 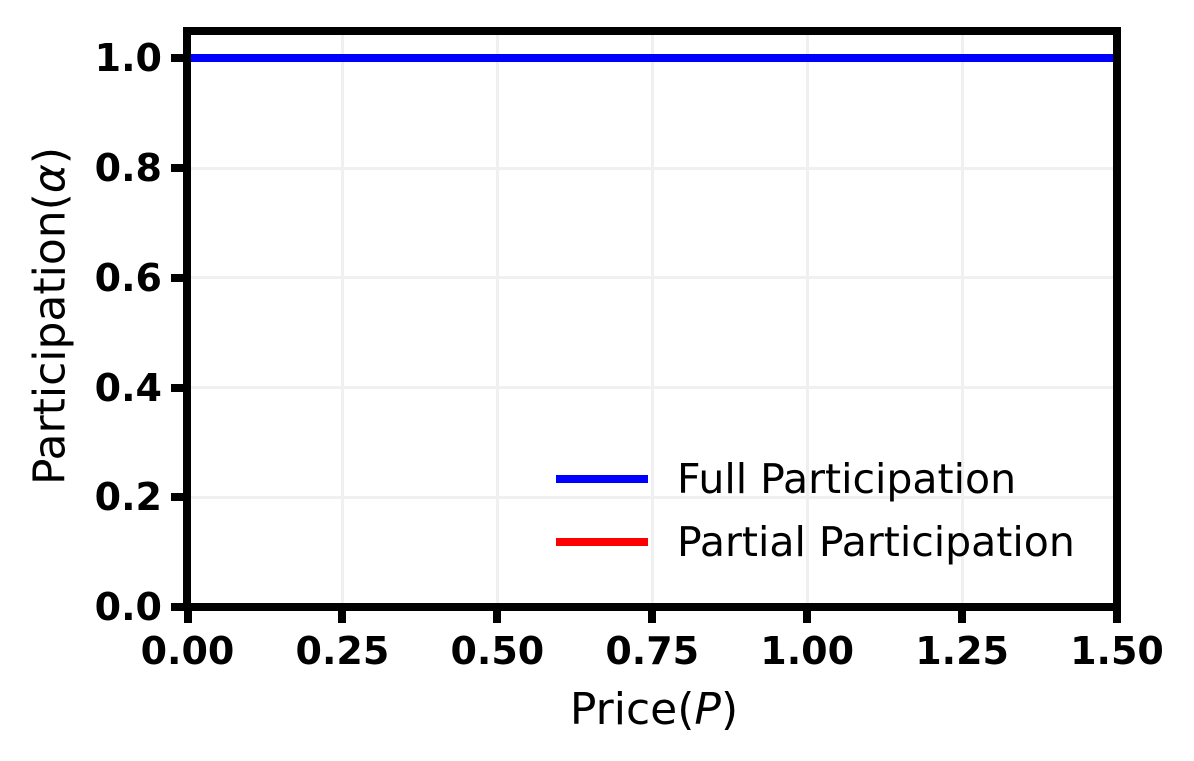 I want to click on x-tick-label: 1.50, so click(x=1117, y=651).